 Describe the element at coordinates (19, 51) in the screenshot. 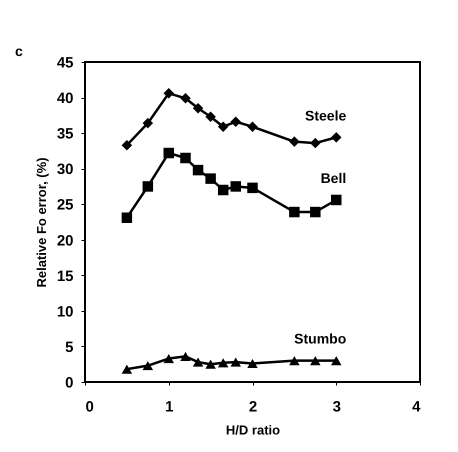

I see `text: c` at that location.